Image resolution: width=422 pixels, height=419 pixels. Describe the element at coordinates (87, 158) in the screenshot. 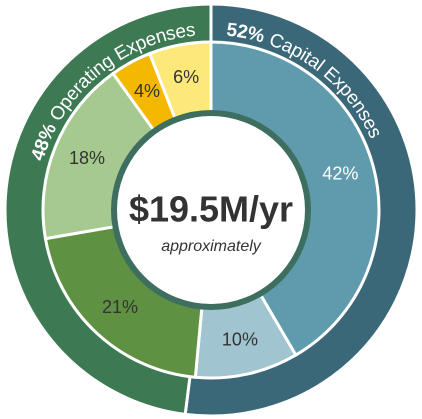

I see `segment-label: 18%` at that location.